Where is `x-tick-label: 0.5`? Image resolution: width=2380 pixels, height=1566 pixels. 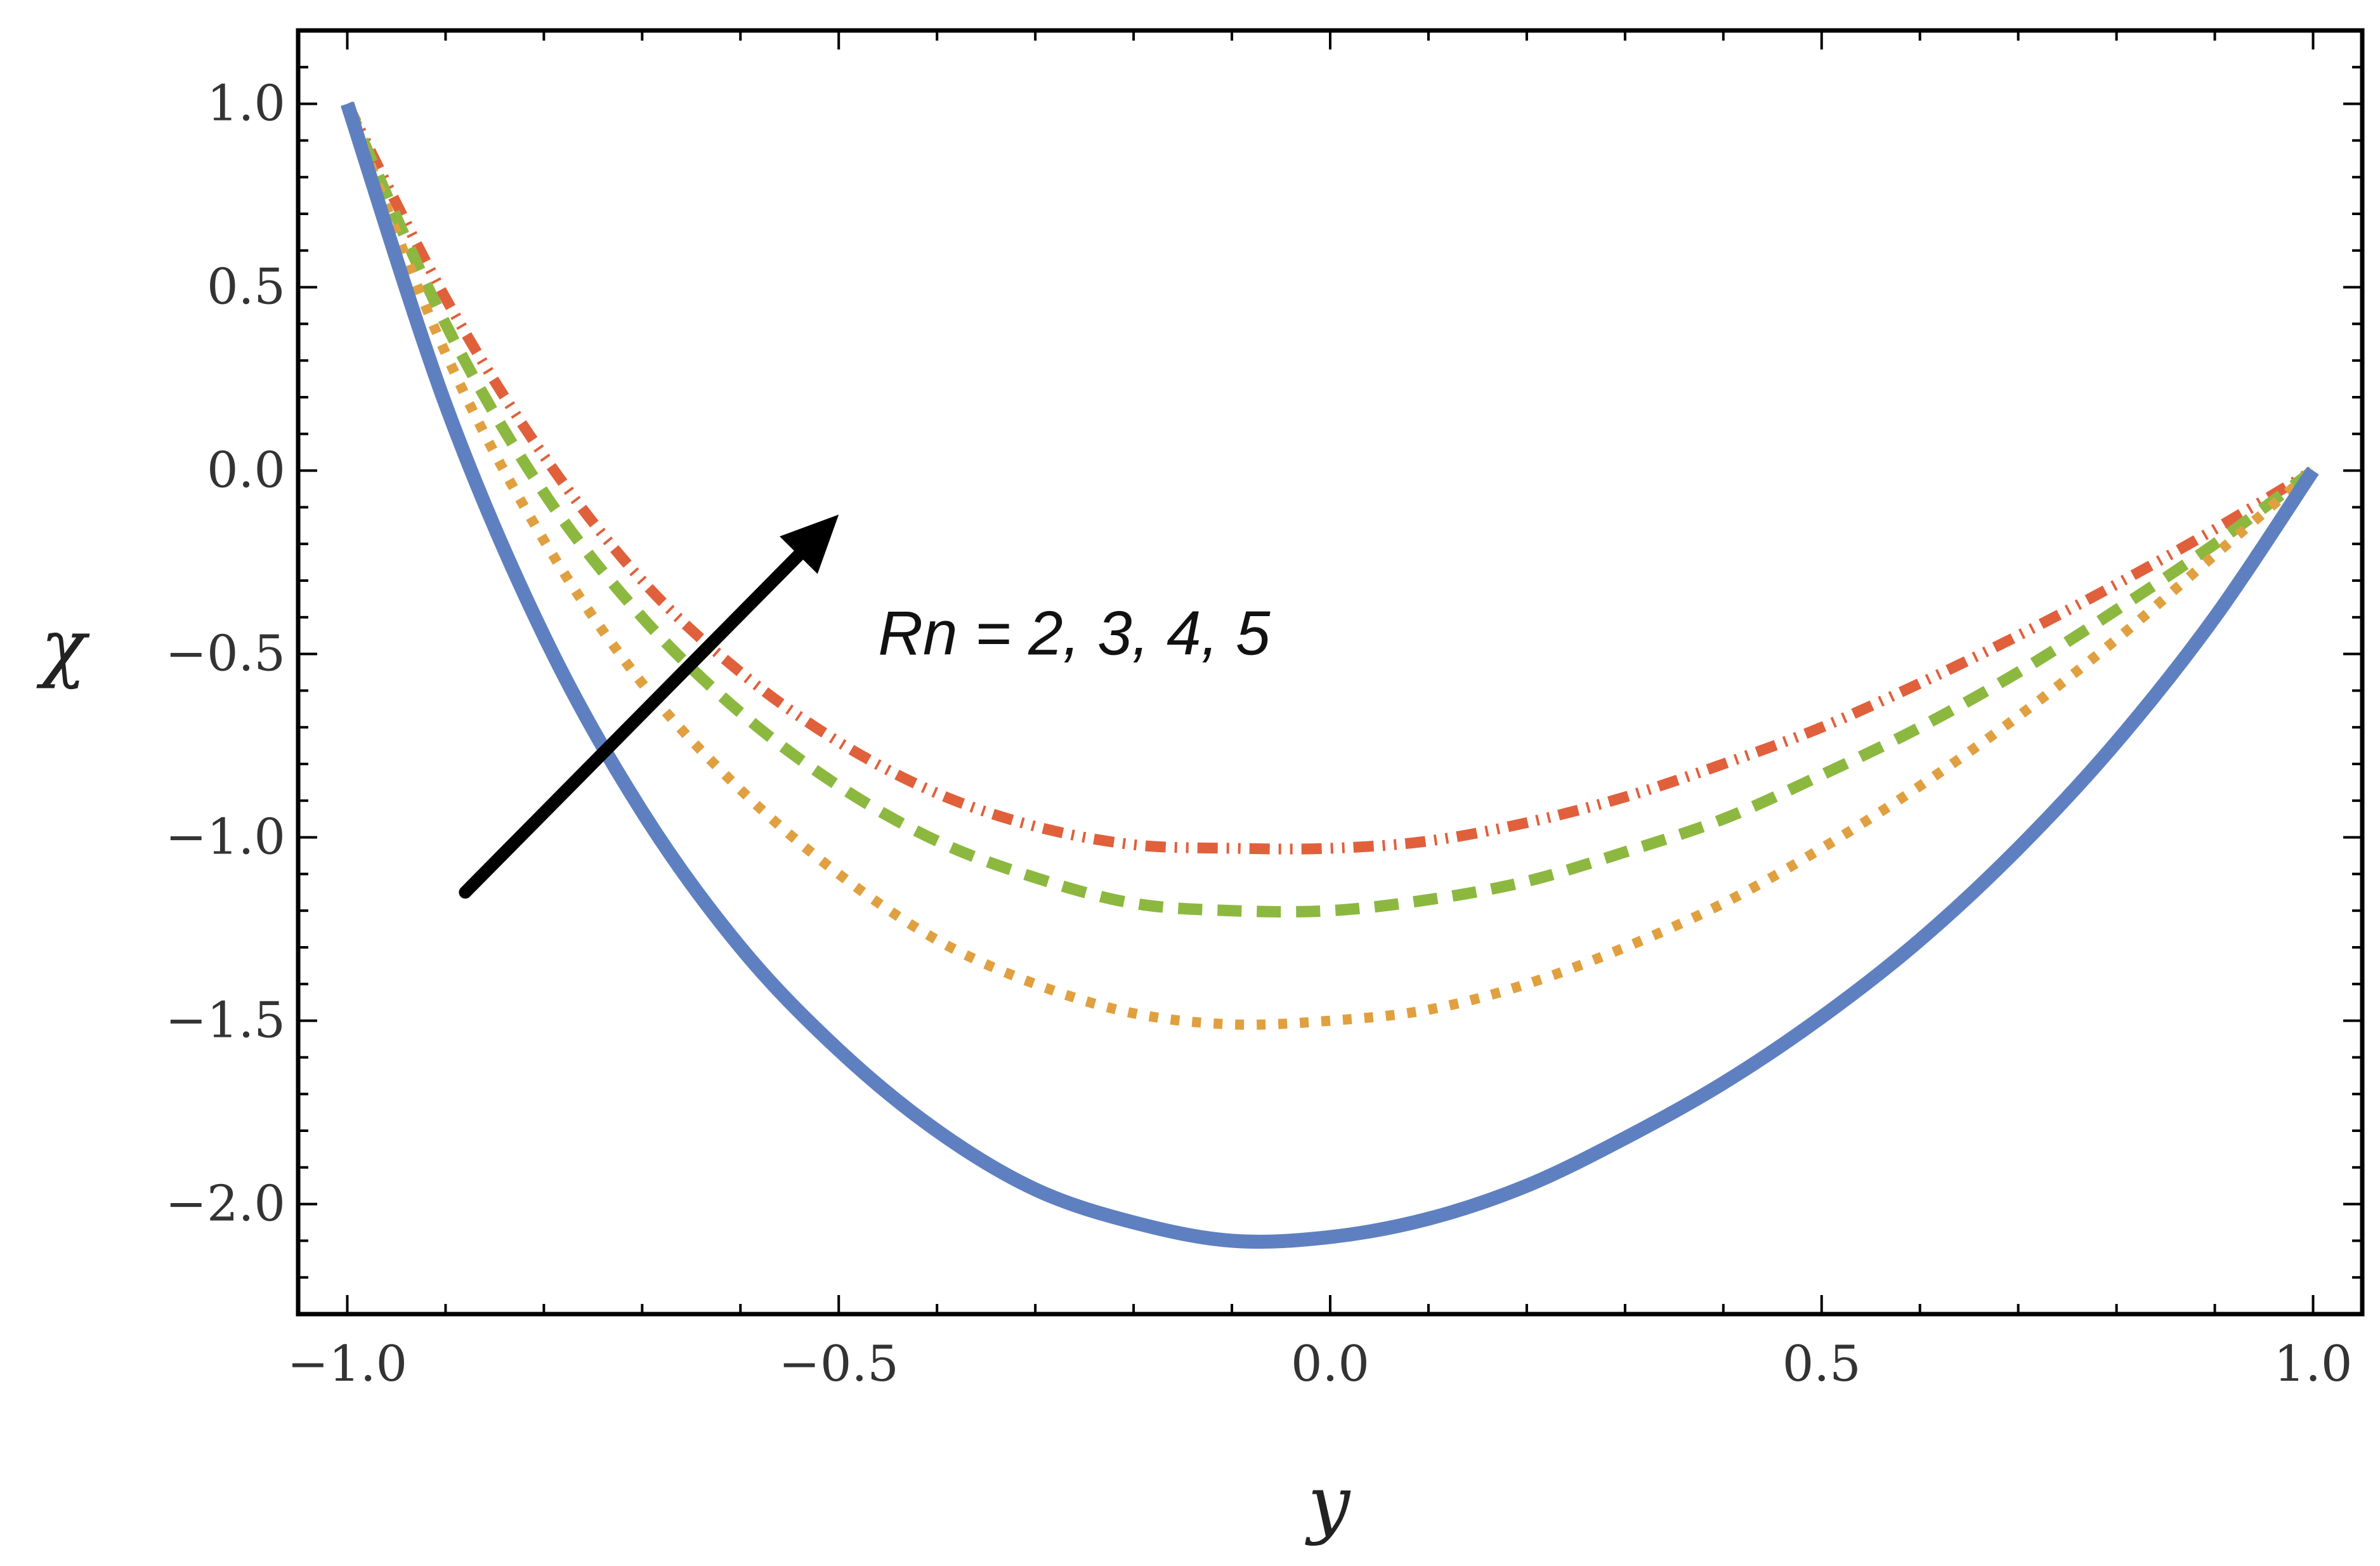 x-tick-label: 0.5 is located at coordinates (1822, 1364).